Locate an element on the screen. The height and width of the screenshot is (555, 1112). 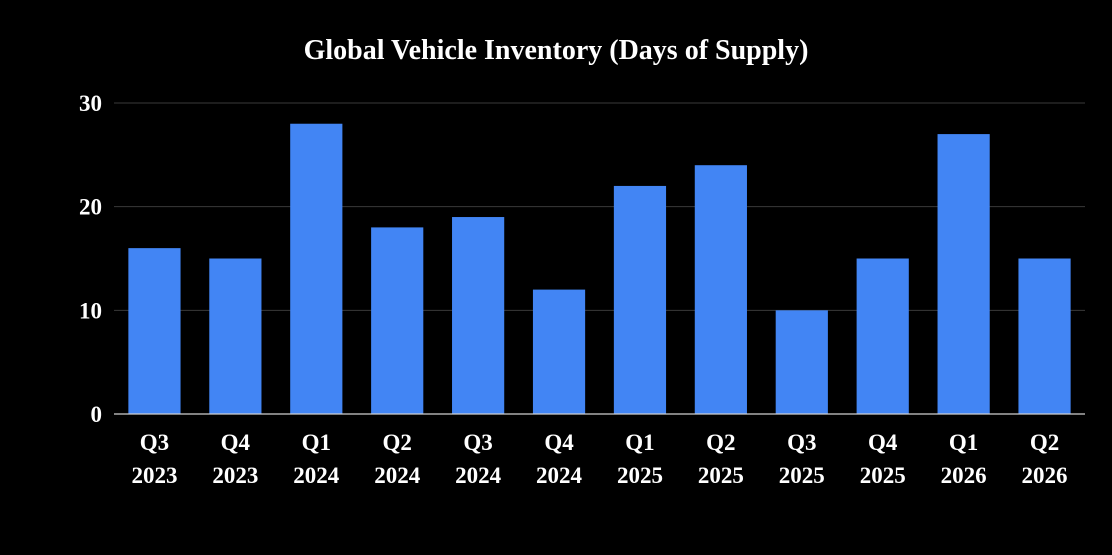
x-tick-label: Q1 2024 is located at coordinates (316, 459).